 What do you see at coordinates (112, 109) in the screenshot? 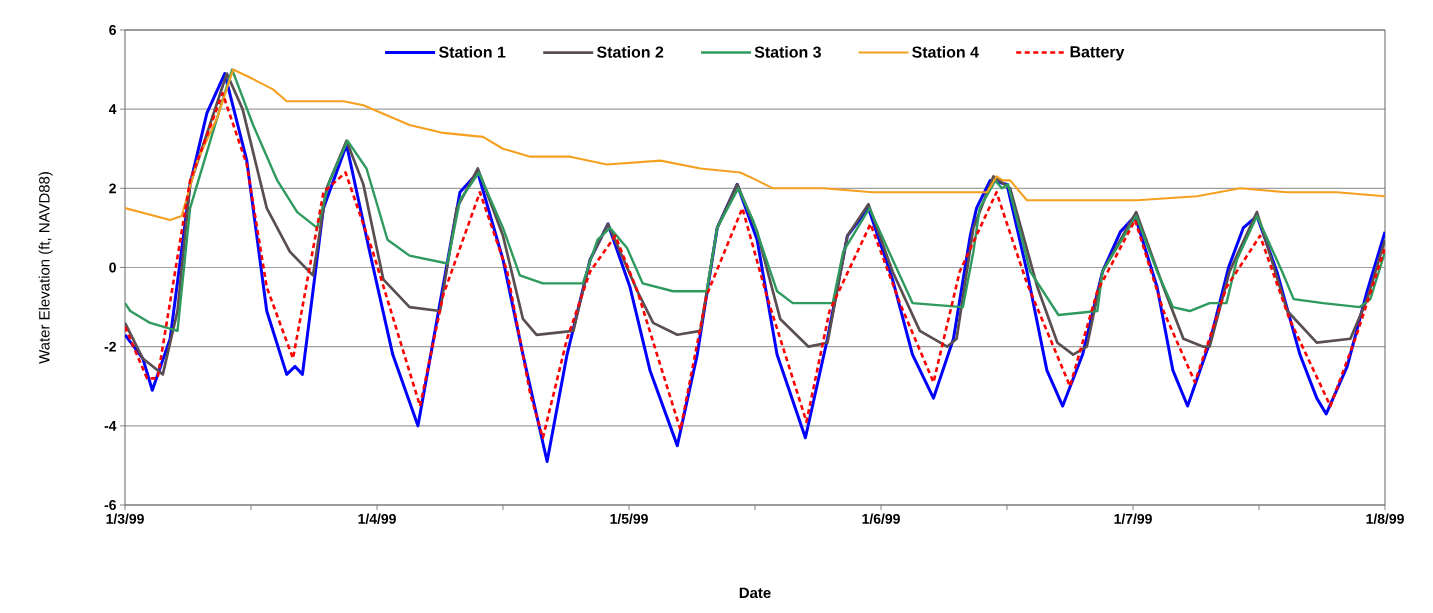
I see `y-tick-label: 4` at bounding box center [112, 109].